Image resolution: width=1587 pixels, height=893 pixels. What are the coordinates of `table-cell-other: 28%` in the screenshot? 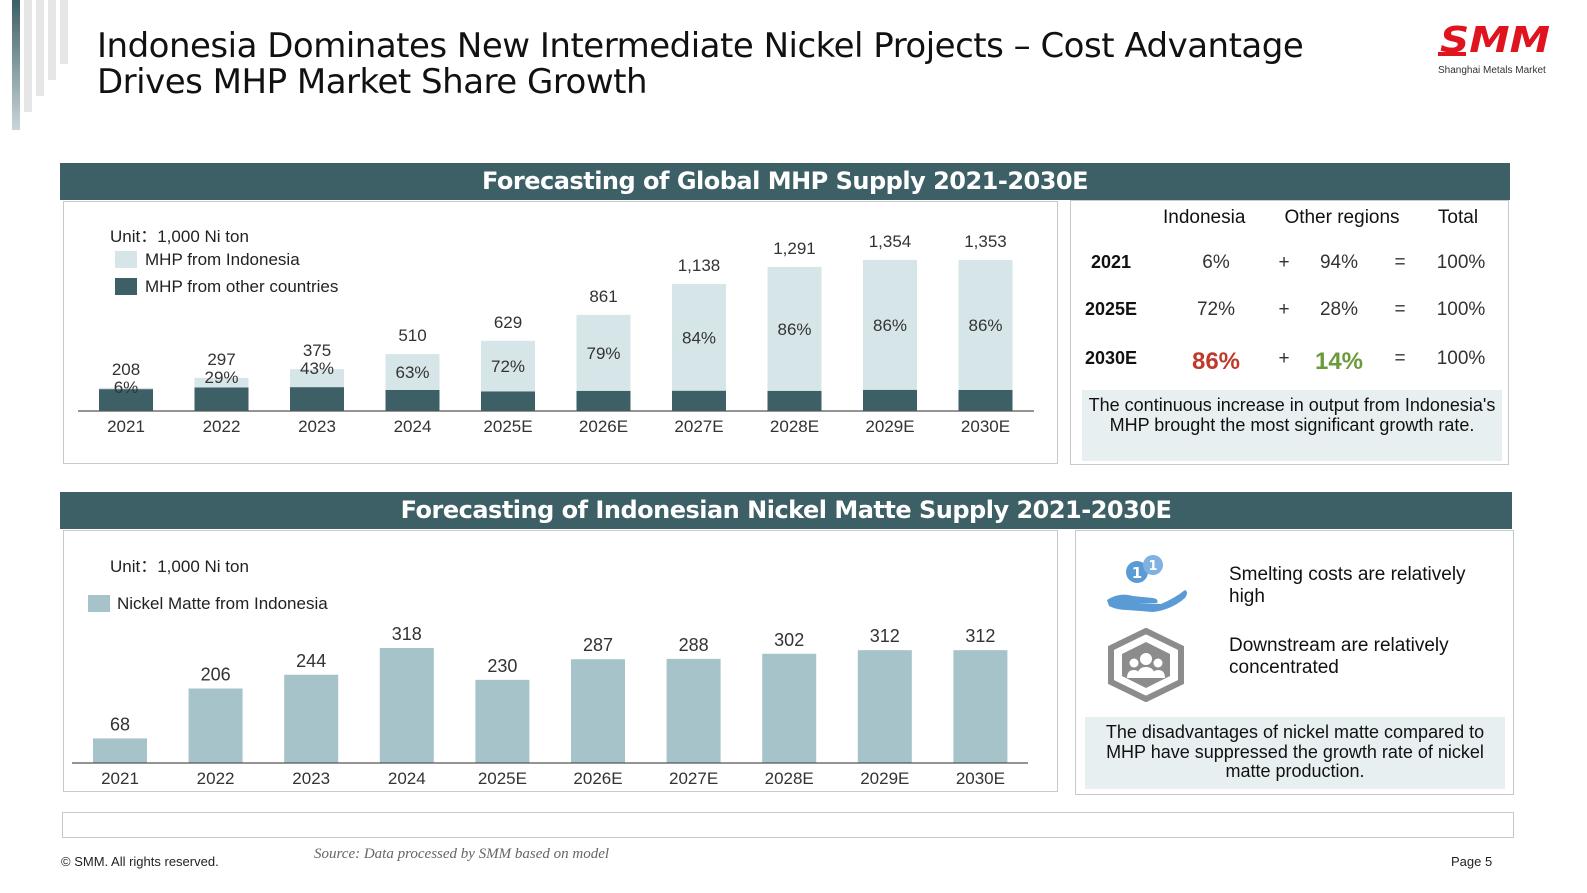 It's located at (1339, 309).